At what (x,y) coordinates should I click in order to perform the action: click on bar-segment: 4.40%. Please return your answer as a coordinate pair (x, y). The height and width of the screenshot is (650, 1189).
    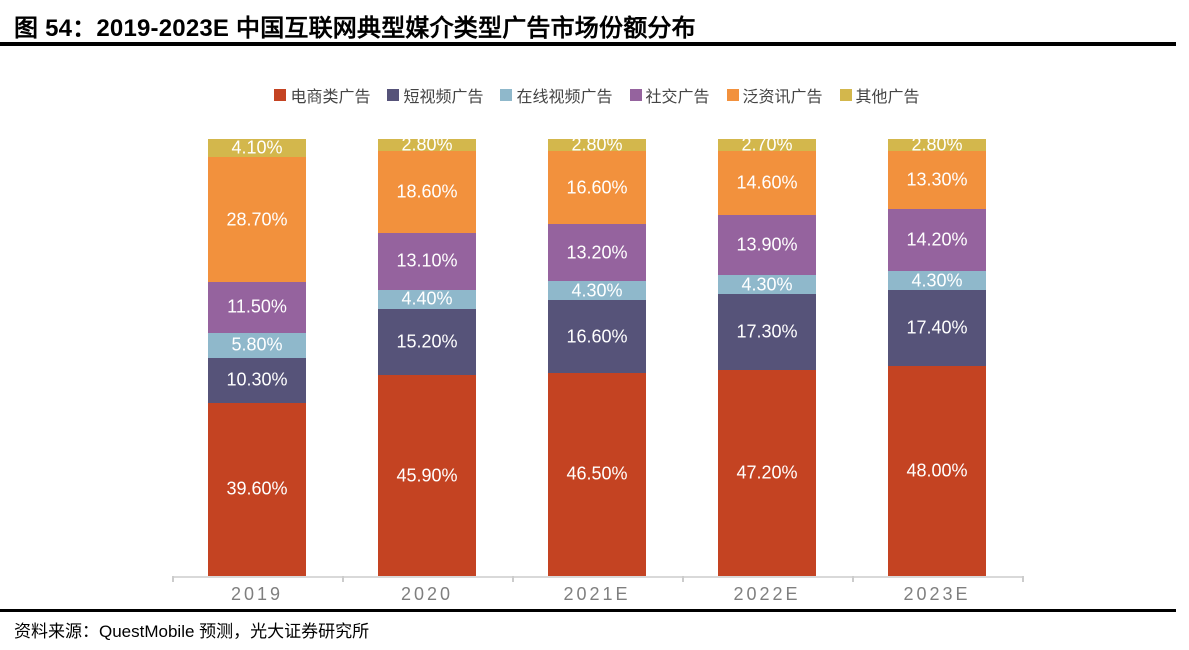
    Looking at the image, I should click on (427, 298).